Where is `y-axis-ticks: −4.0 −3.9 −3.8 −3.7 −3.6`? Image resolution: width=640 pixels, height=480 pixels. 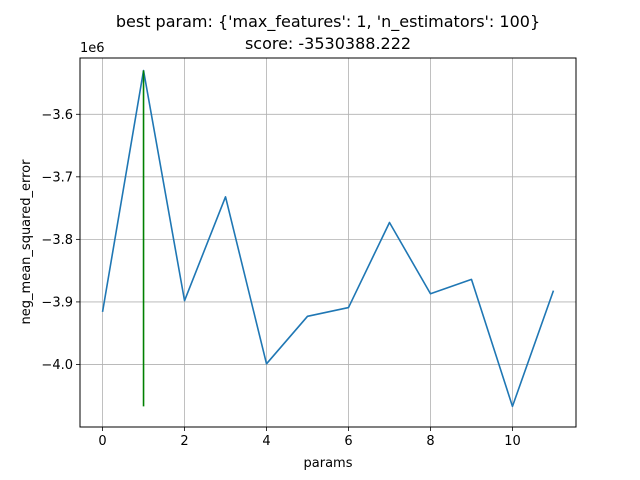
y-axis-ticks: −4.0 −3.9 −3.8 −3.7 −3.6 is located at coordinates (60, 240).